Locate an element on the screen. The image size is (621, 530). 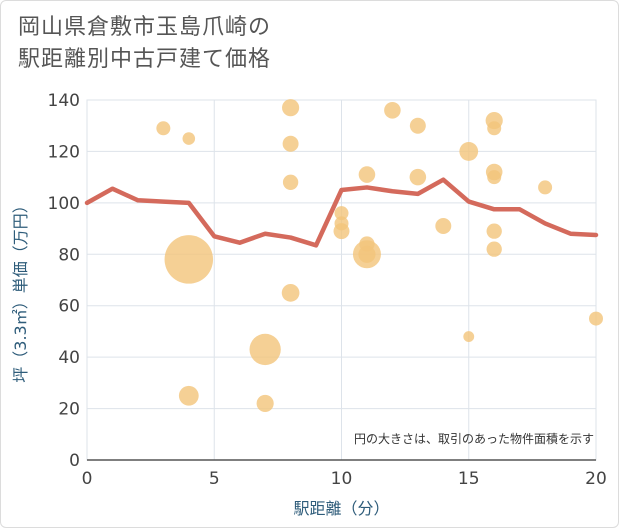
y-tick-label: 140 is located at coordinates (64, 101).